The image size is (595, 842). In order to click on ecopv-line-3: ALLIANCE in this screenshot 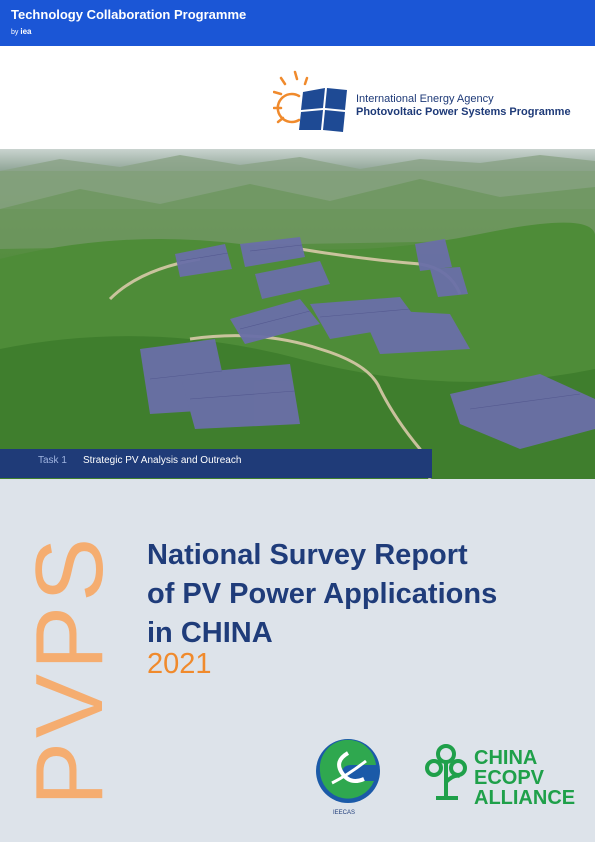, I will do `click(525, 798)`.